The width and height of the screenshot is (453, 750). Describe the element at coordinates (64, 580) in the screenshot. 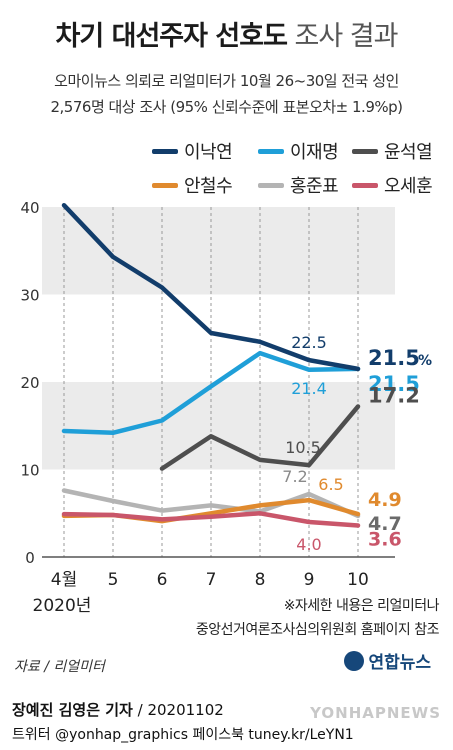

I see `x-tick-label-0: 4월` at that location.